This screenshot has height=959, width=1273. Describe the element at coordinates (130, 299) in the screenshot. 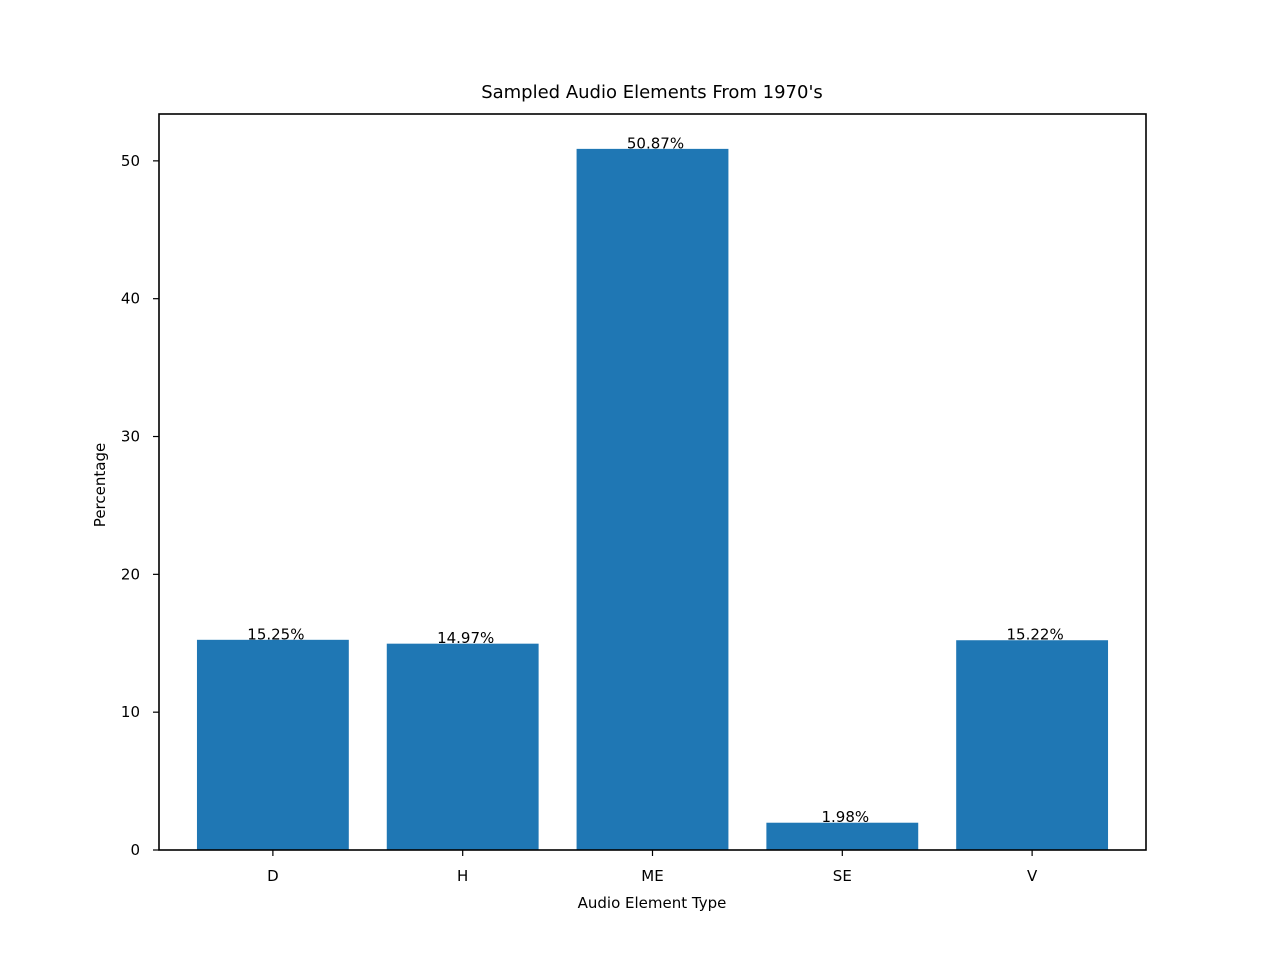

I see `y-tick-label-40: 40` at that location.